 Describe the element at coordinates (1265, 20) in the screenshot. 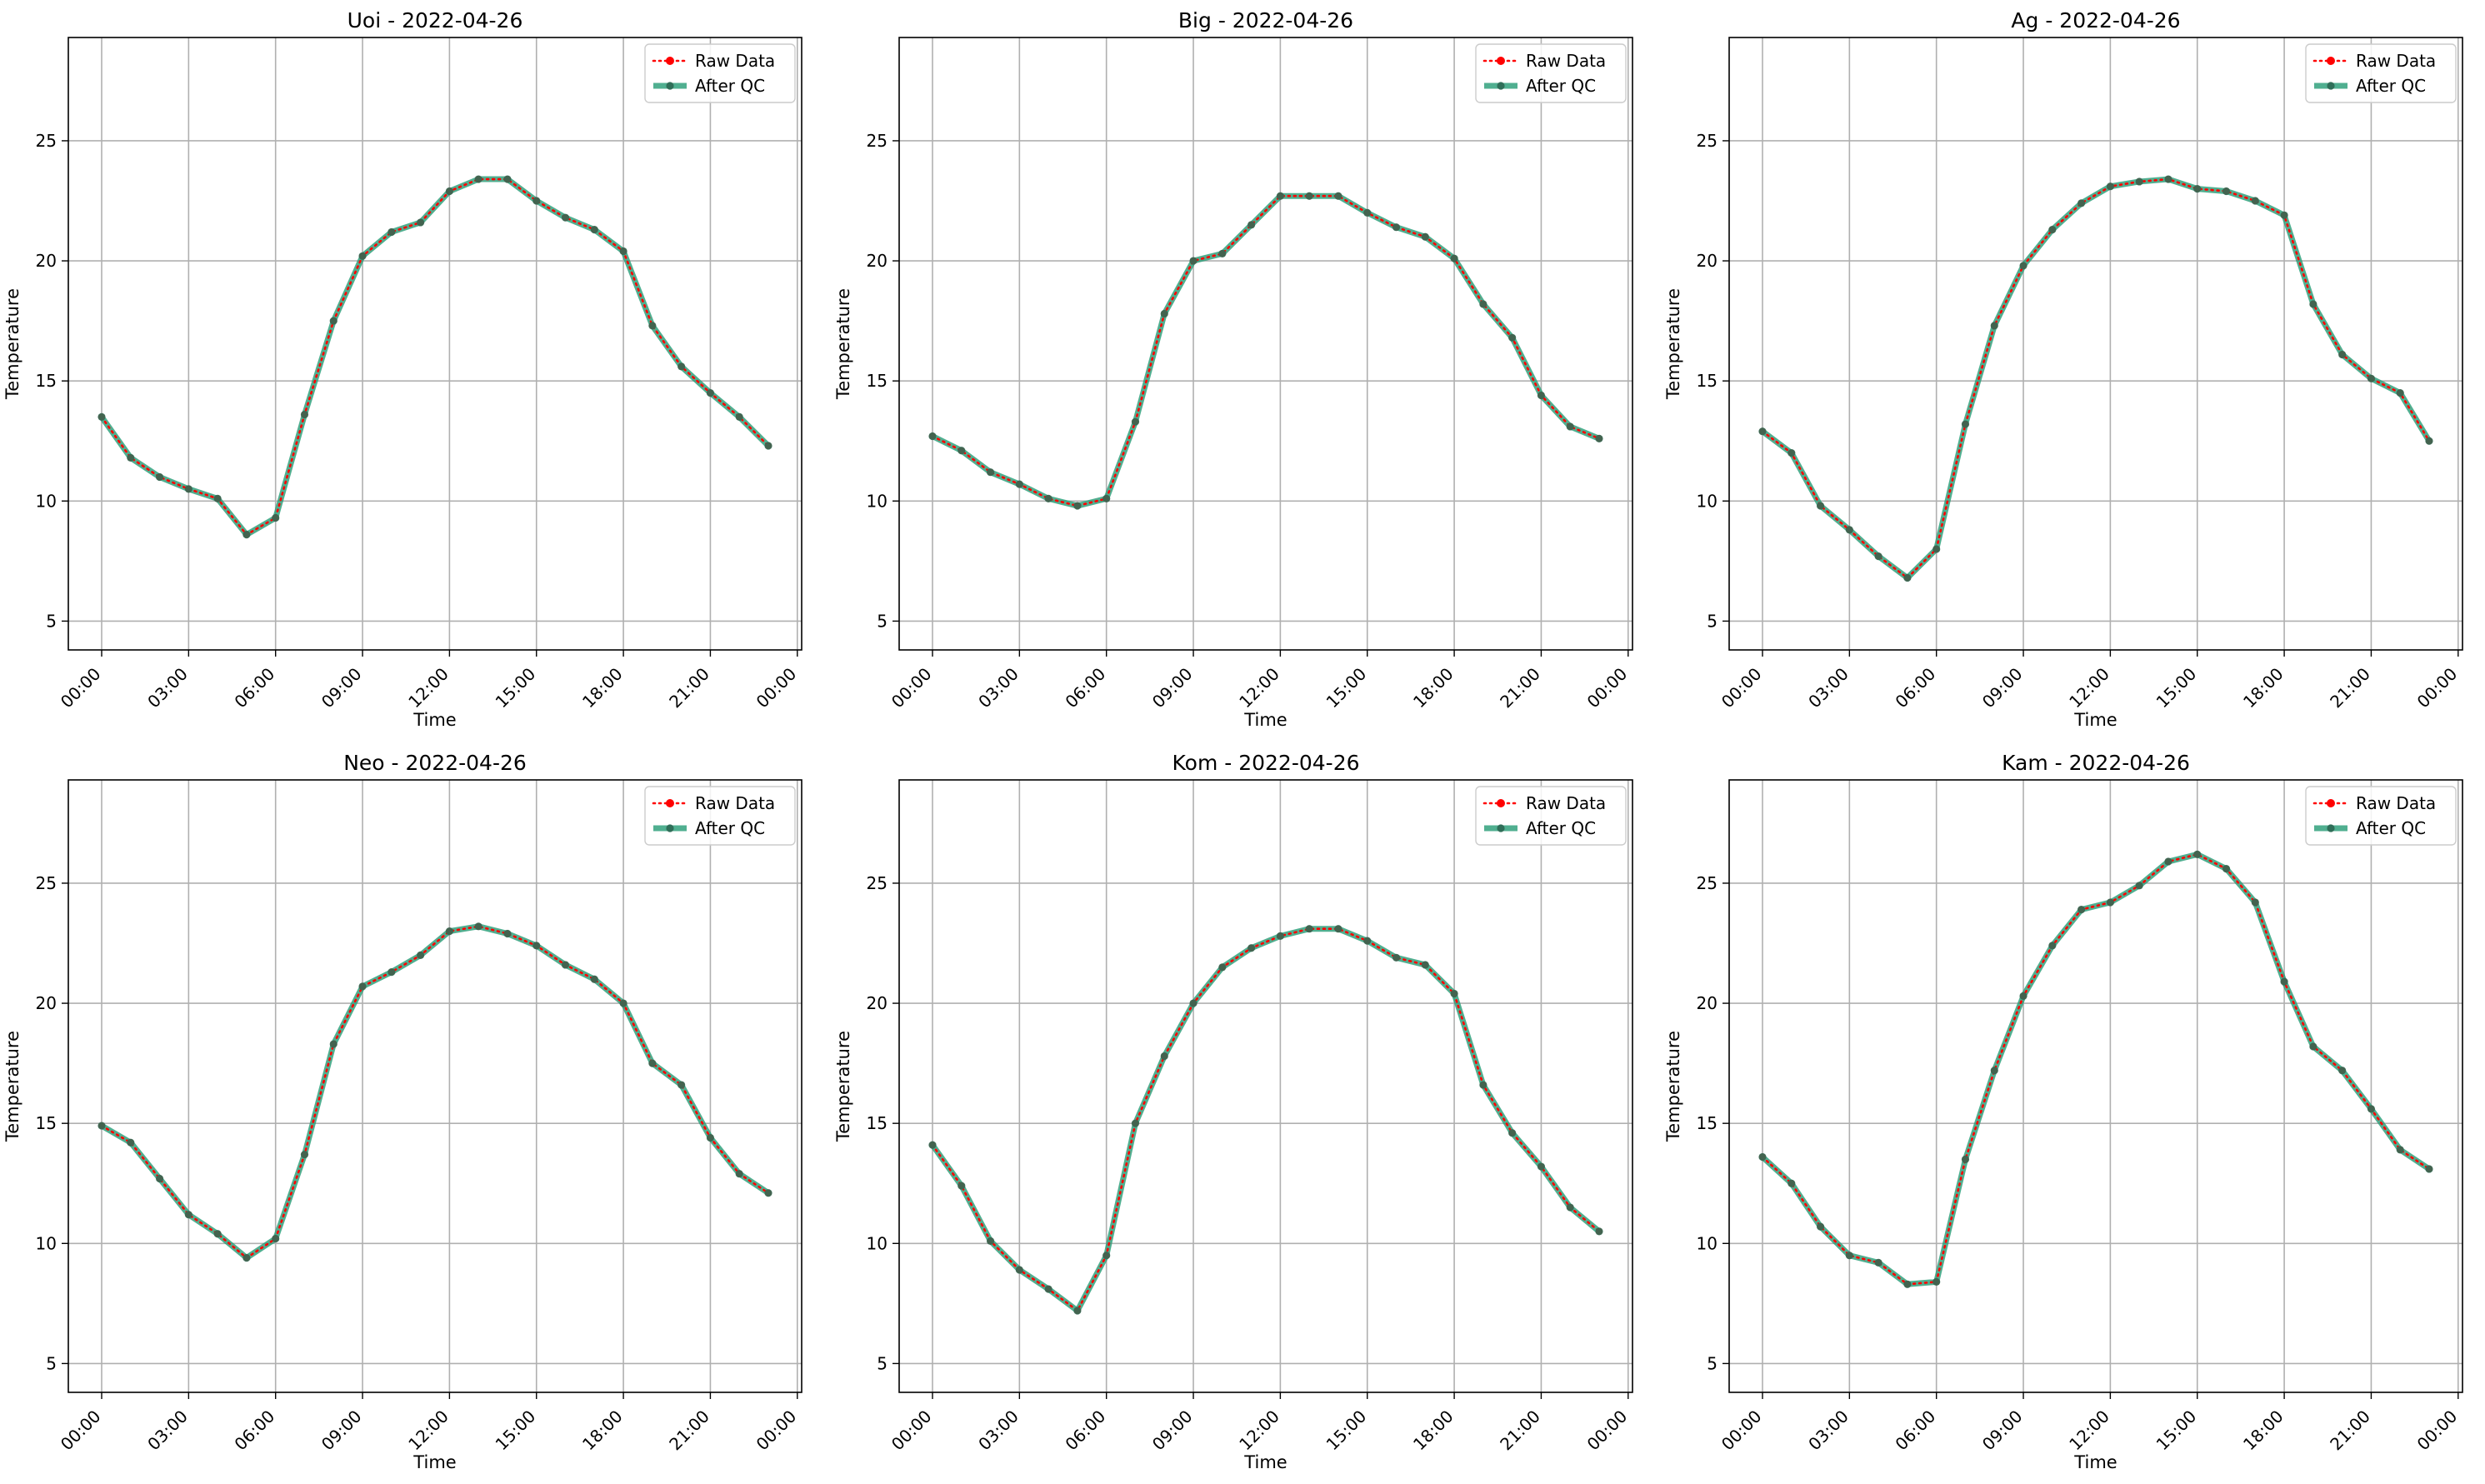

I see `chart-title: Big - 2022-04-26` at that location.